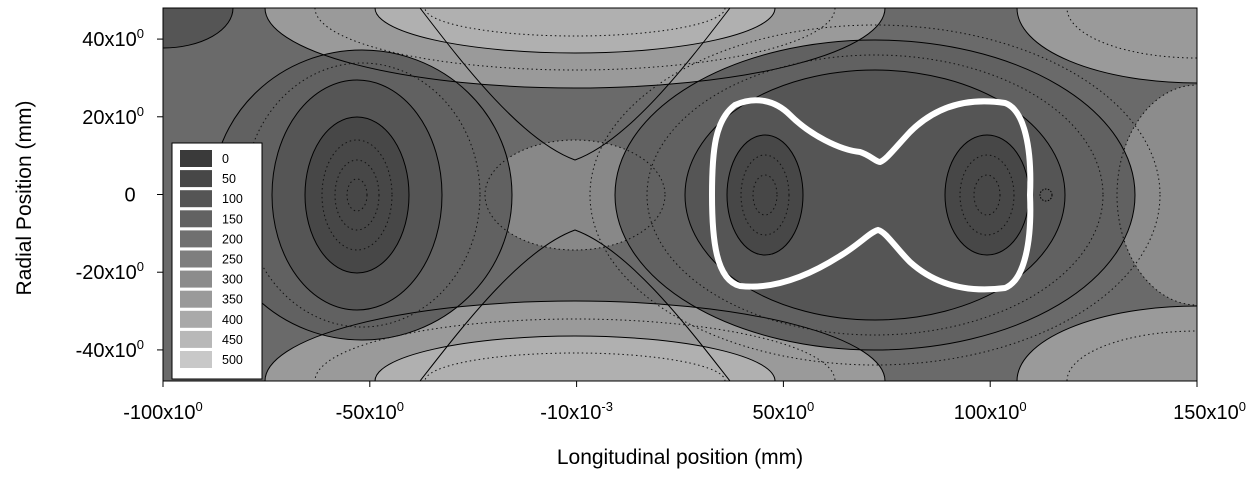  I want to click on y-tick-label: 20x100, so click(113, 116).